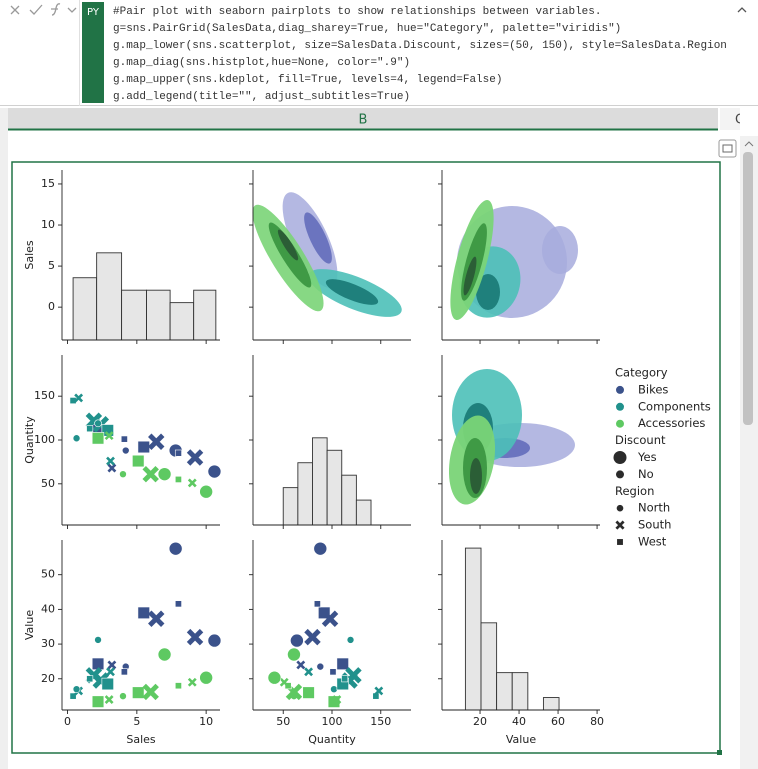 This screenshot has height=769, width=758. What do you see at coordinates (72, 10) in the screenshot?
I see `dropdown-icon` at bounding box center [72, 10].